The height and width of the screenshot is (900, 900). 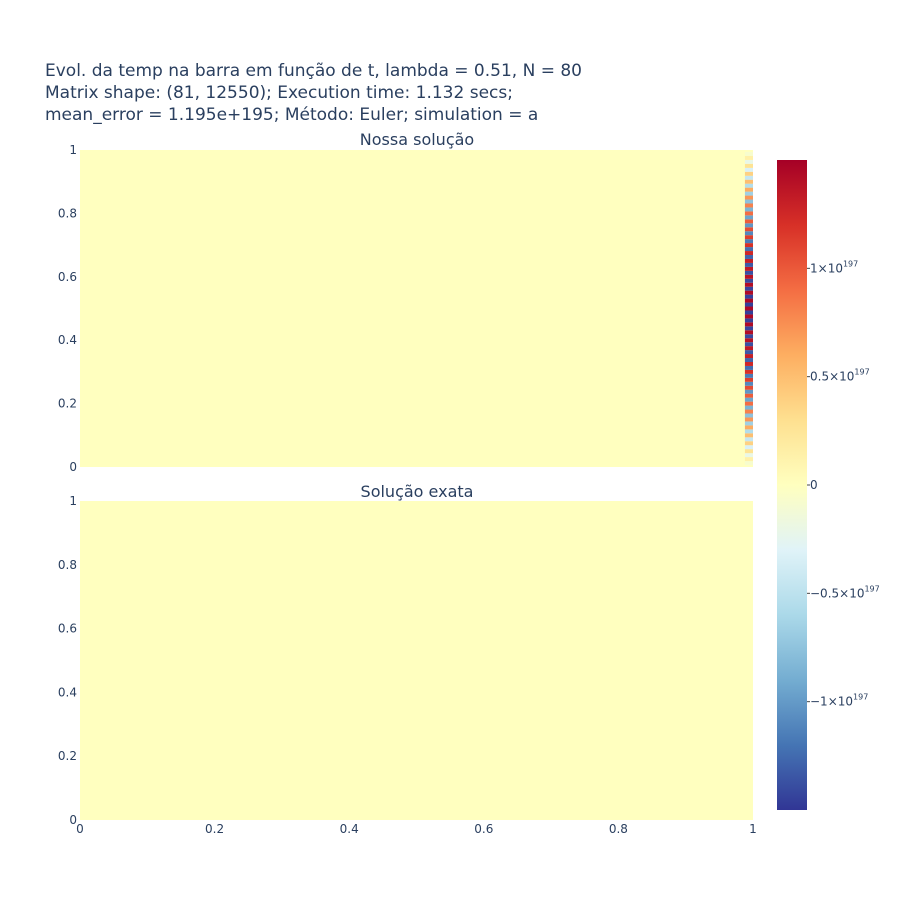 What do you see at coordinates (814, 485) in the screenshot?
I see `colorbar-tick-label: 0` at bounding box center [814, 485].